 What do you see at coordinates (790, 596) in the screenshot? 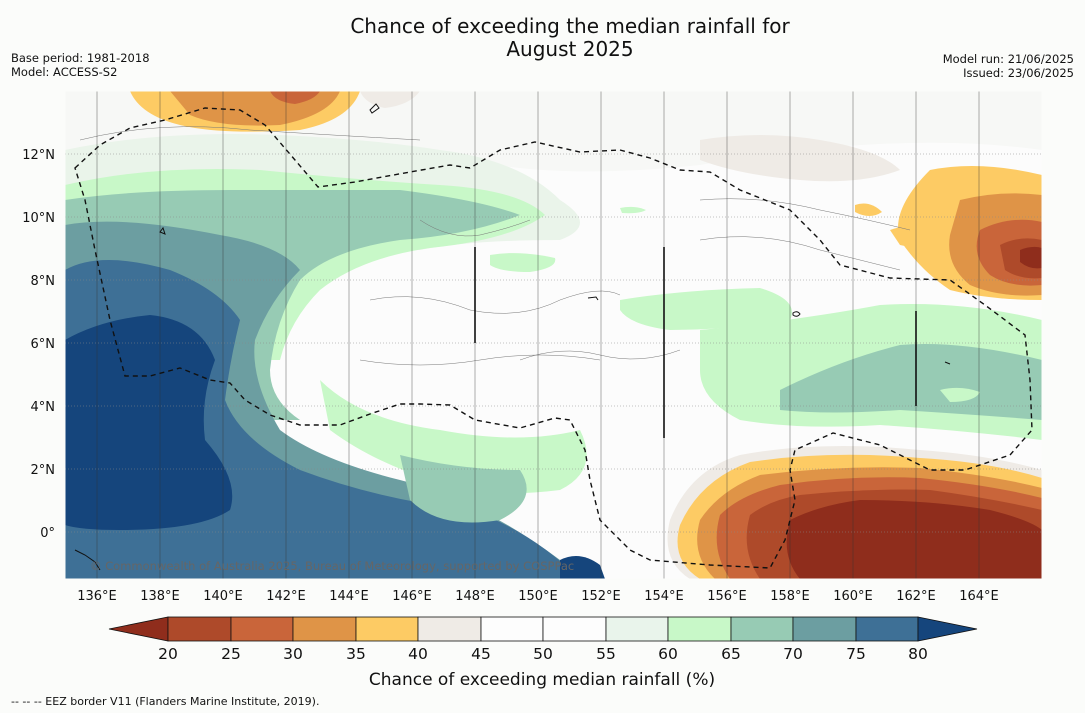
I see `lon-tick-label: 158°E` at bounding box center [790, 596].